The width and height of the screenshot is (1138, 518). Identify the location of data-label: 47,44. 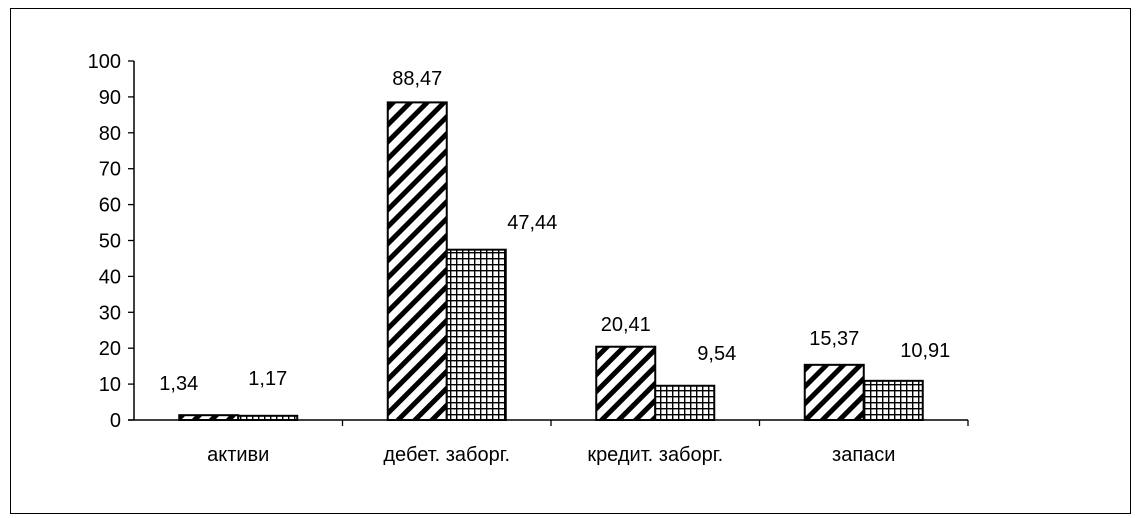
(532, 223).